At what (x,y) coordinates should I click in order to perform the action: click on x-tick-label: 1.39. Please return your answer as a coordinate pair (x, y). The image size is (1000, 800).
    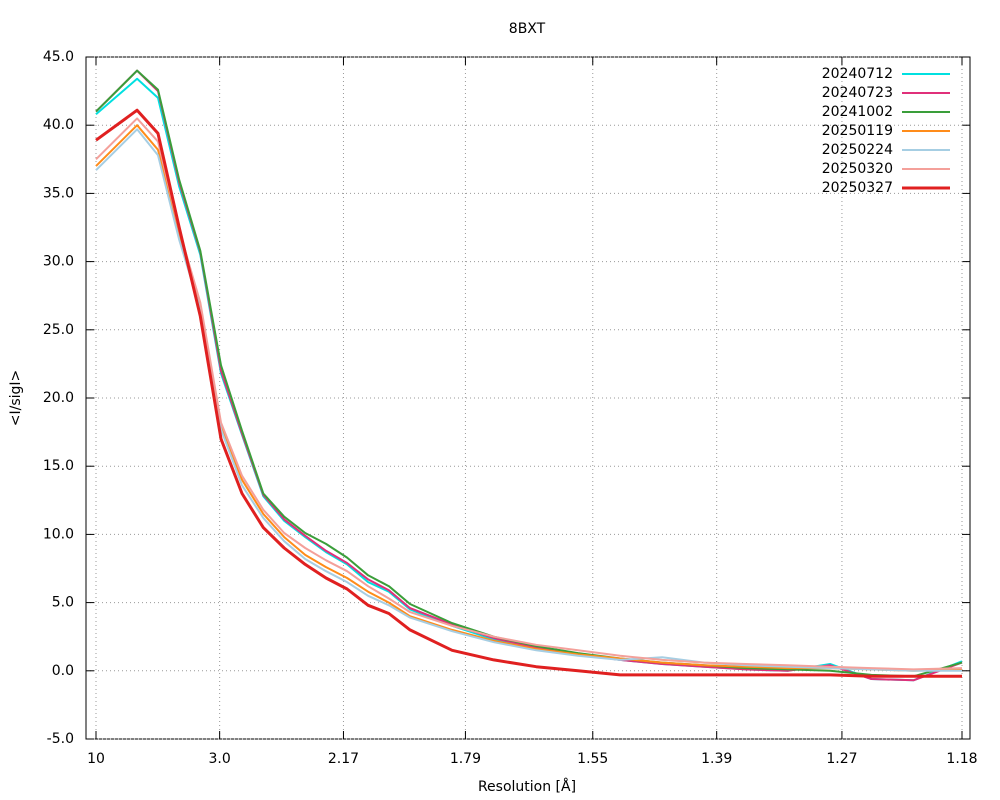
    Looking at the image, I should click on (716, 759).